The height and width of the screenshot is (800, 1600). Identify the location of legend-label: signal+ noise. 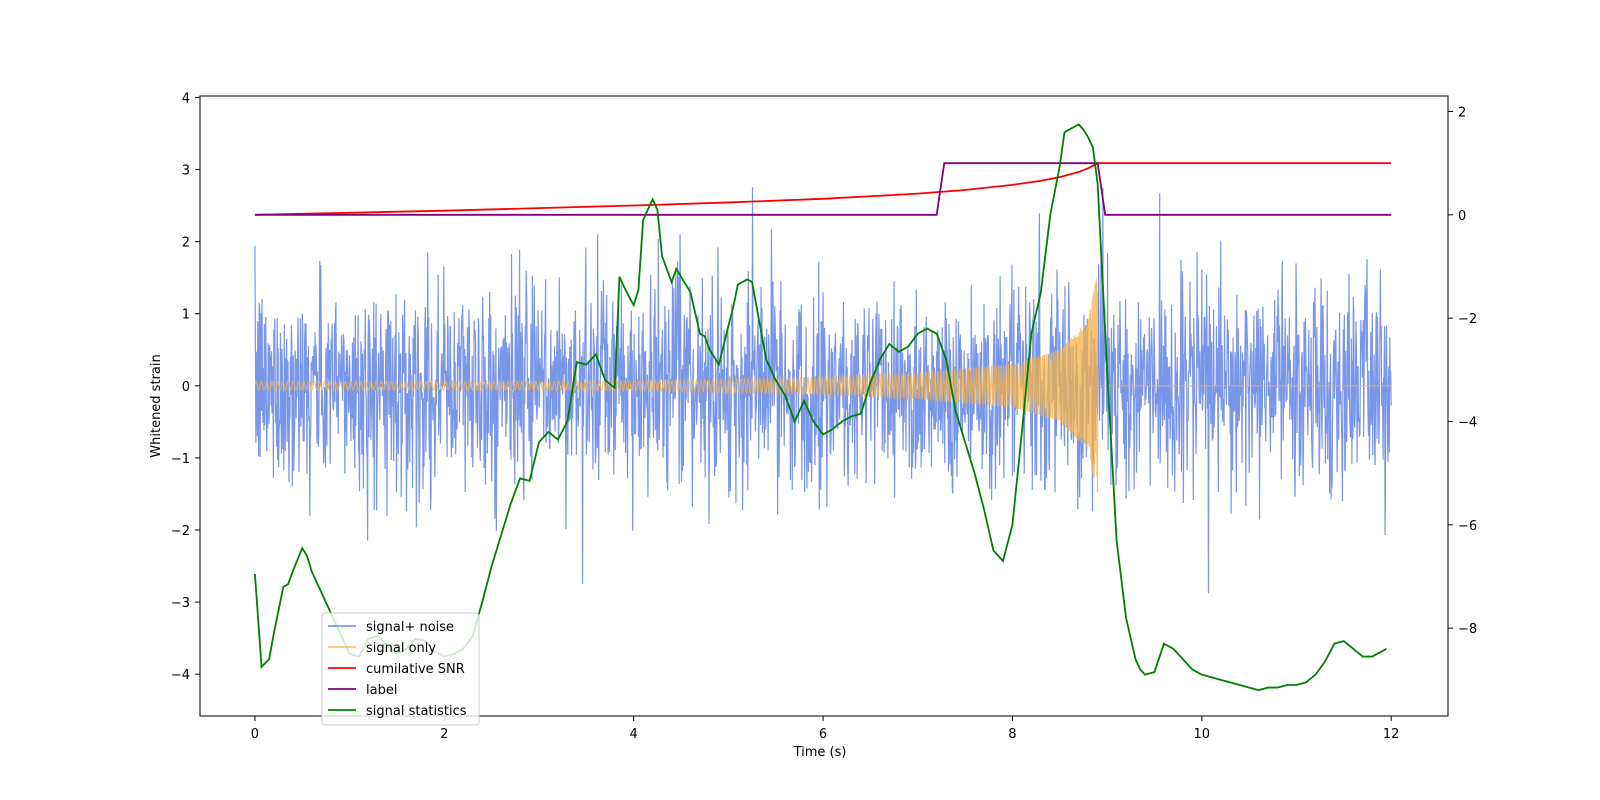
(410, 627).